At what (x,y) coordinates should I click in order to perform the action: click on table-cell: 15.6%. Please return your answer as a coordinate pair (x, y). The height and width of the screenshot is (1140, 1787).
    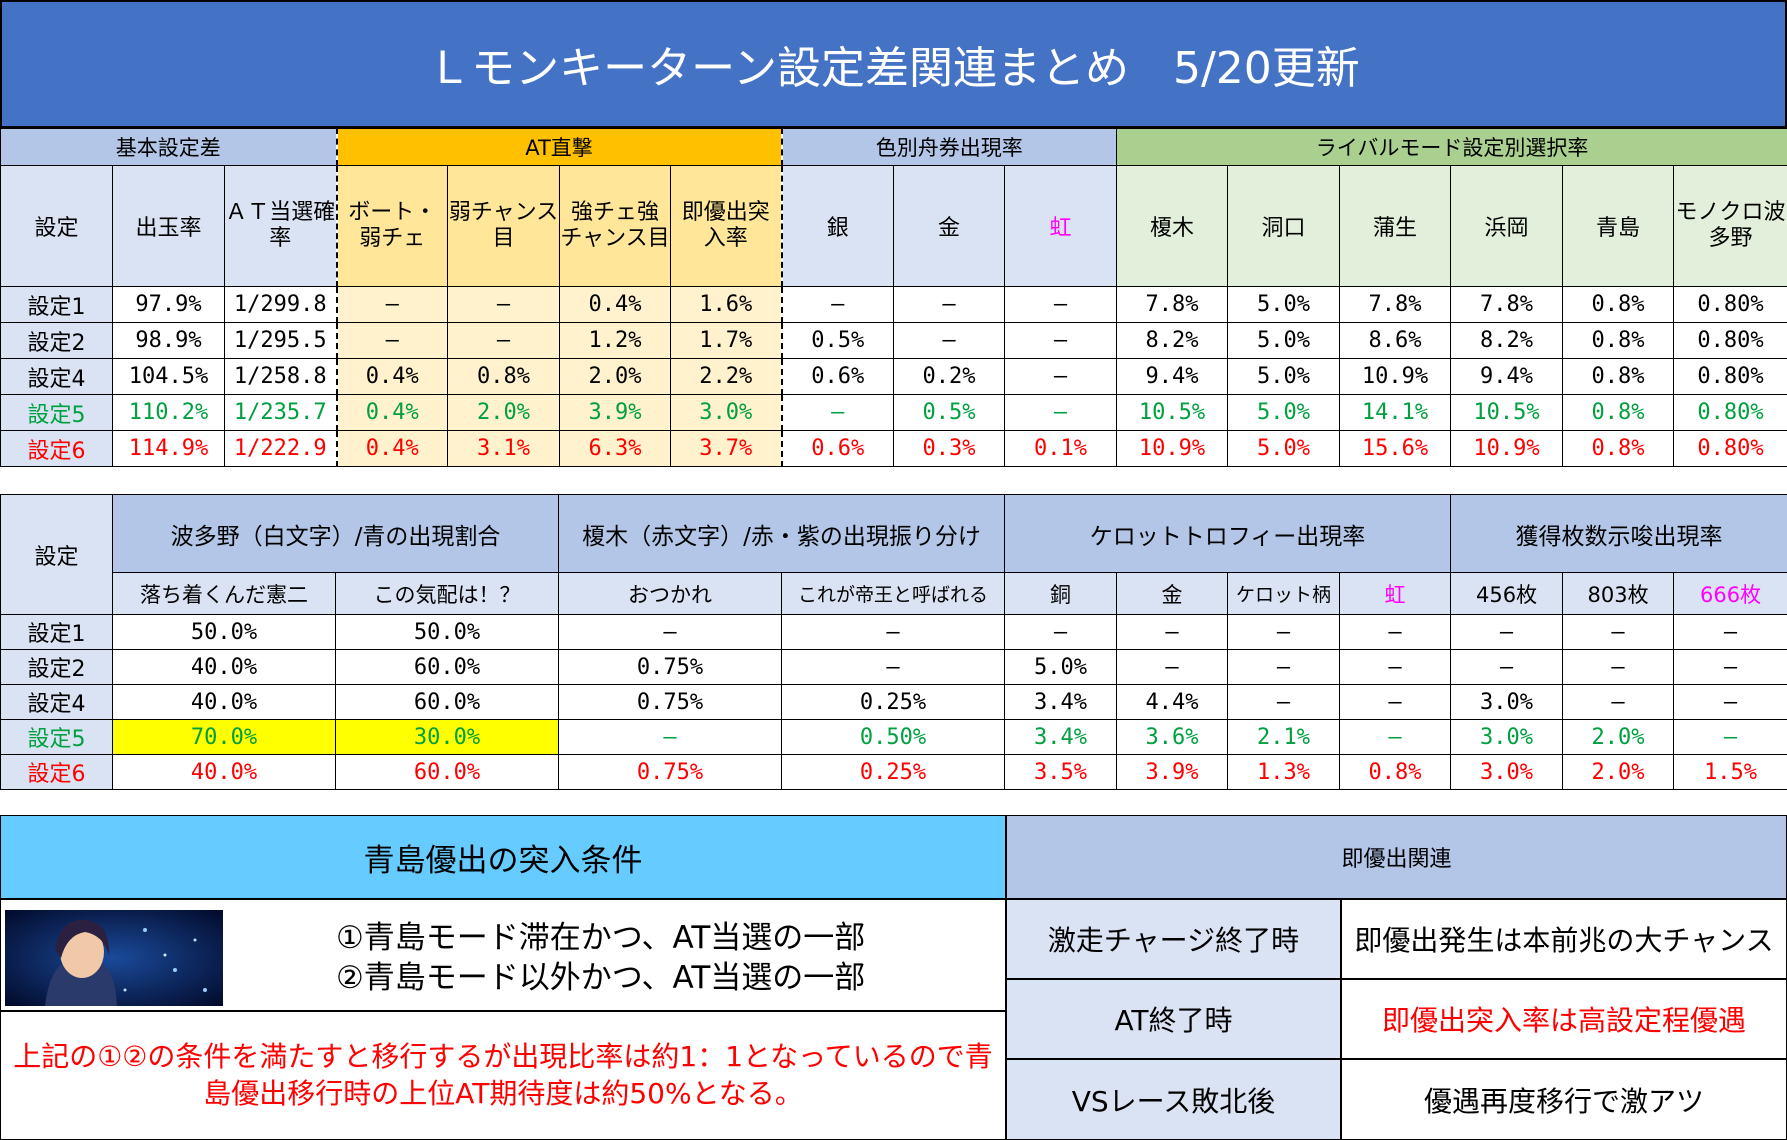
    Looking at the image, I should click on (1395, 448).